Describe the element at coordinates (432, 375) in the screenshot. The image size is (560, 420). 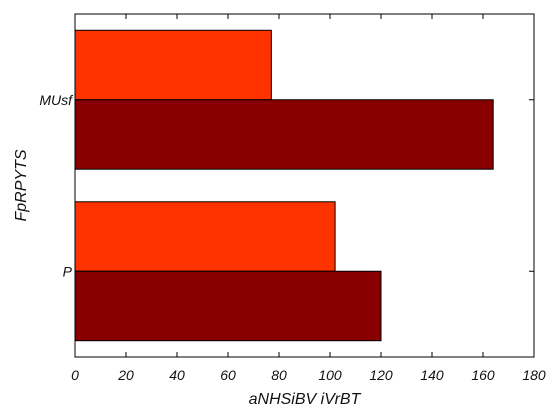
I see `x-tick-label: 140` at that location.